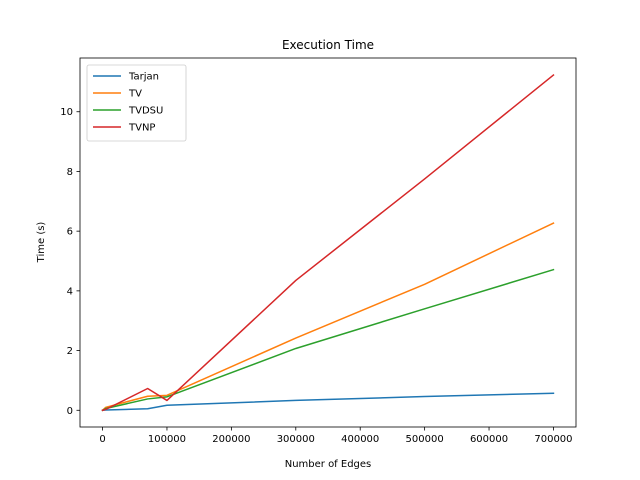 This screenshot has width=640, height=480. Describe the element at coordinates (328, 464) in the screenshot. I see `x-axis-label: Number of Edges` at that location.